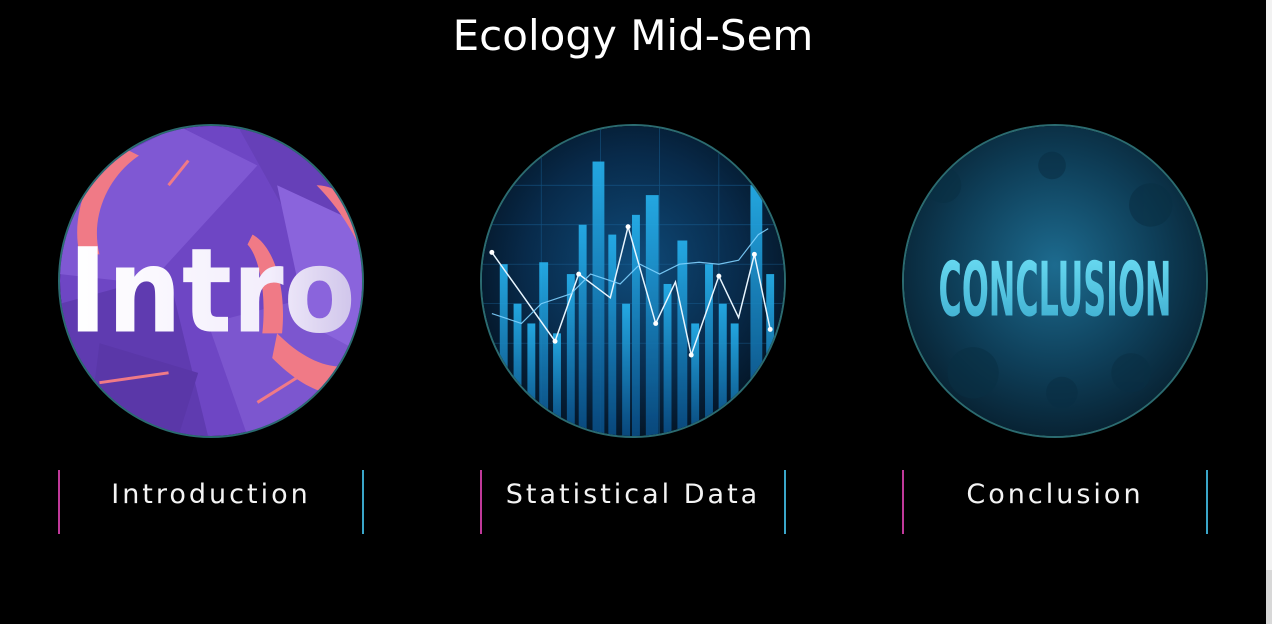 Image resolution: width=1272 pixels, height=624 pixels. Describe the element at coordinates (211, 291) in the screenshot. I see `intro-image-text: Intro` at that location.